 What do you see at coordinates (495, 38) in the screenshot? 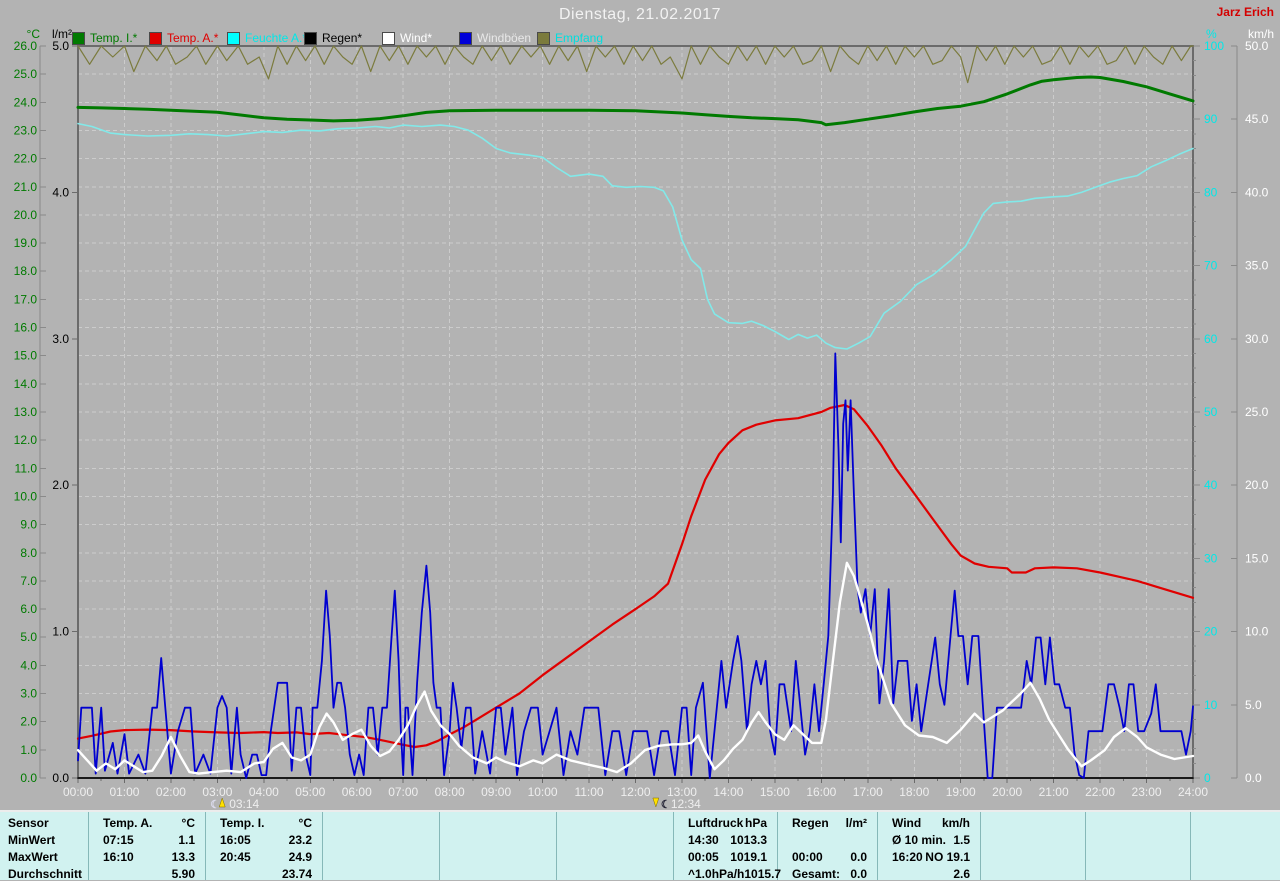
I see `legend-item-6: Windböen` at bounding box center [495, 38].